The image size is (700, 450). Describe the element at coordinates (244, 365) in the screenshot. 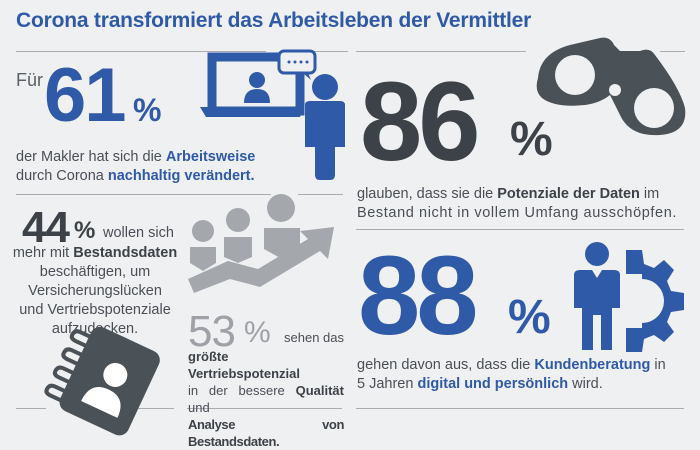

I see `highlight: größte Vertriebspotenzial` at that location.